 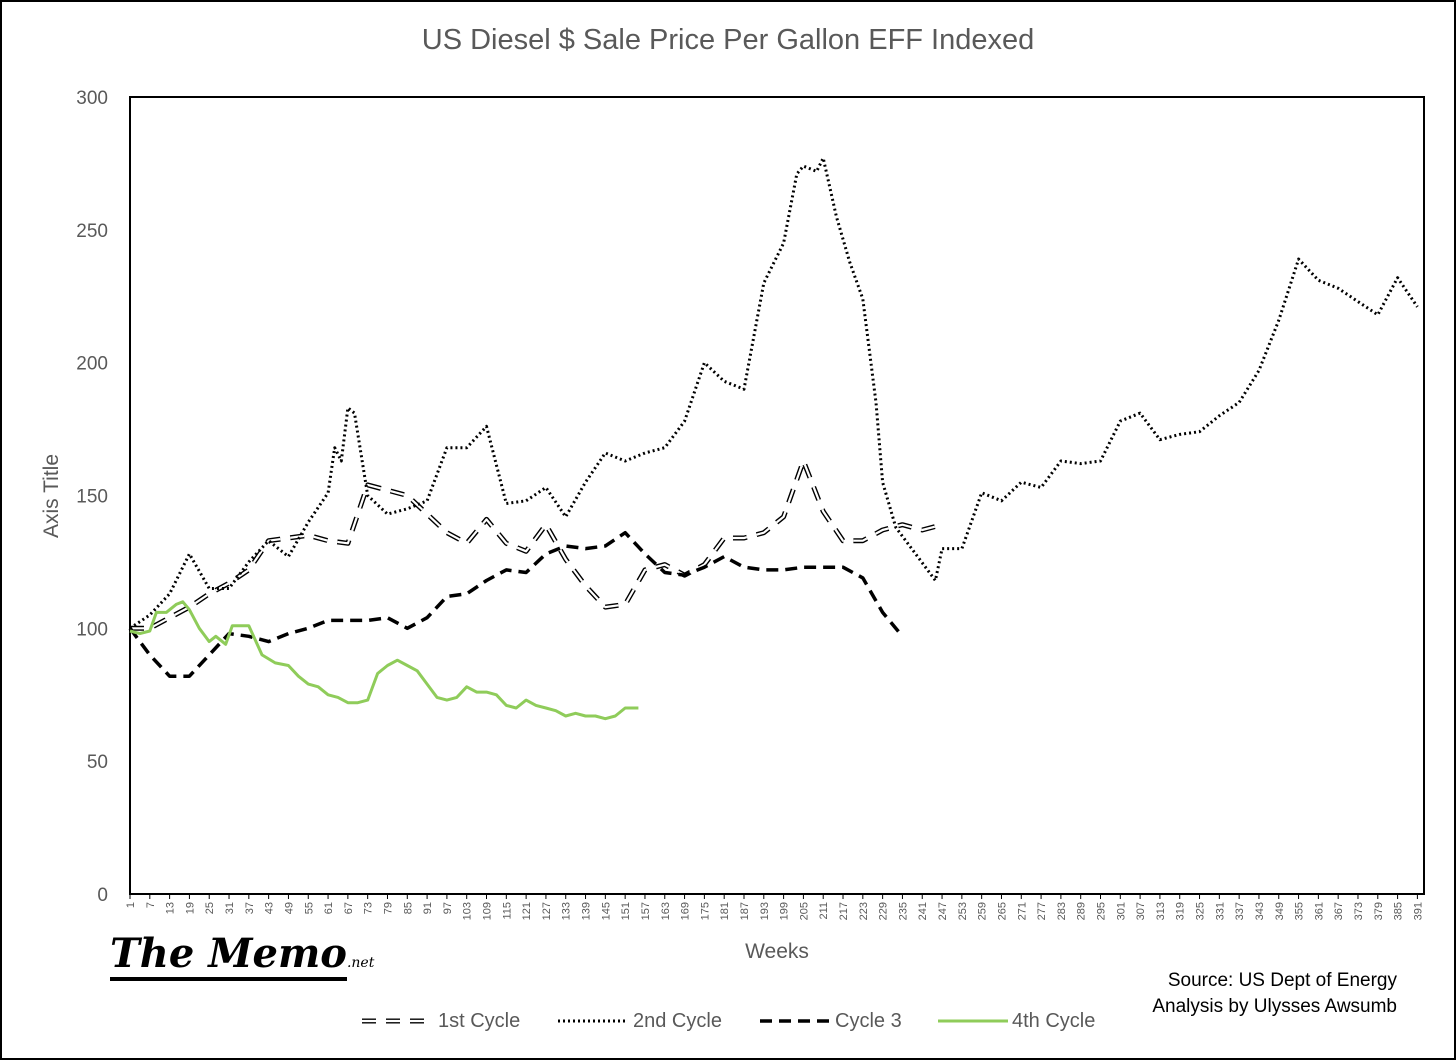 I want to click on series-line-1st-cycle-outline, so click(x=536, y=544).